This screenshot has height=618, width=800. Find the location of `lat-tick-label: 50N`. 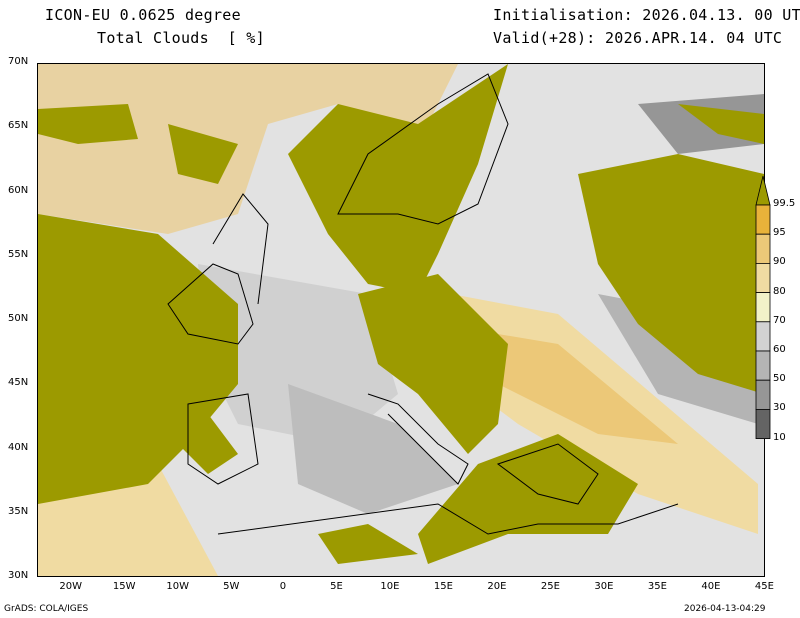

lat-tick-label: 50N is located at coordinates (18, 318).